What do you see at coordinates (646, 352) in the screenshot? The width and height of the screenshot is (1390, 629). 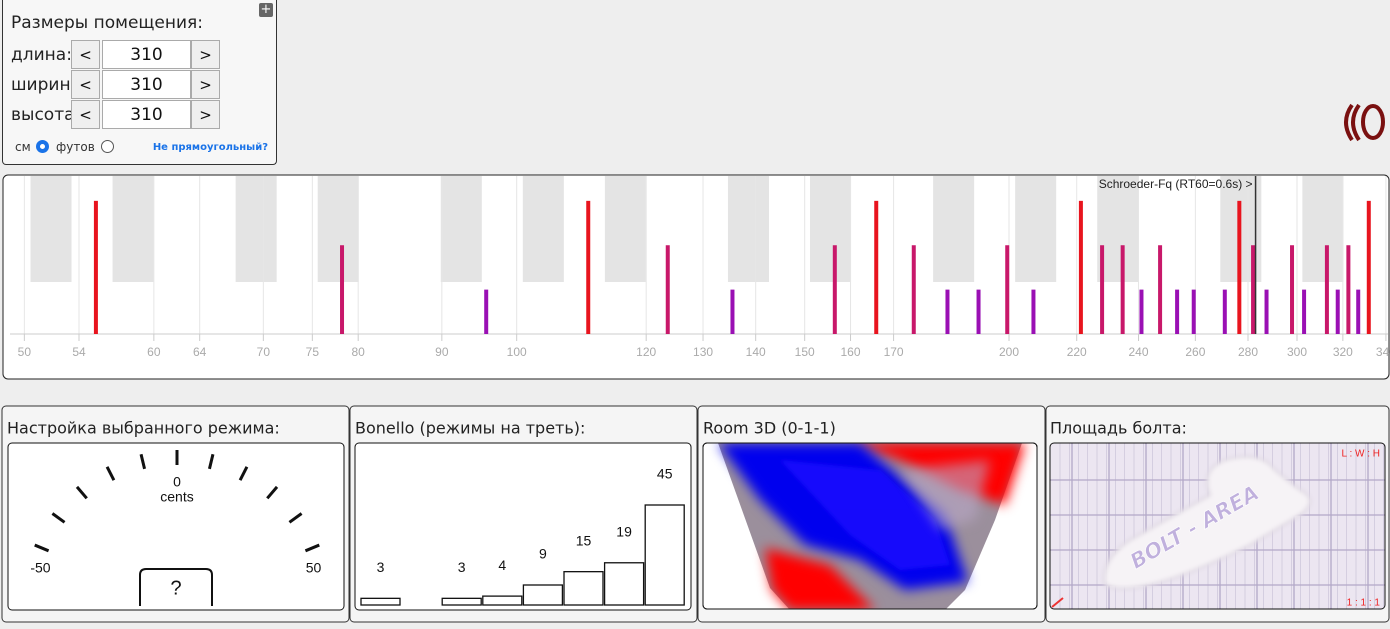 I see `x-tick-label: 120` at bounding box center [646, 352].